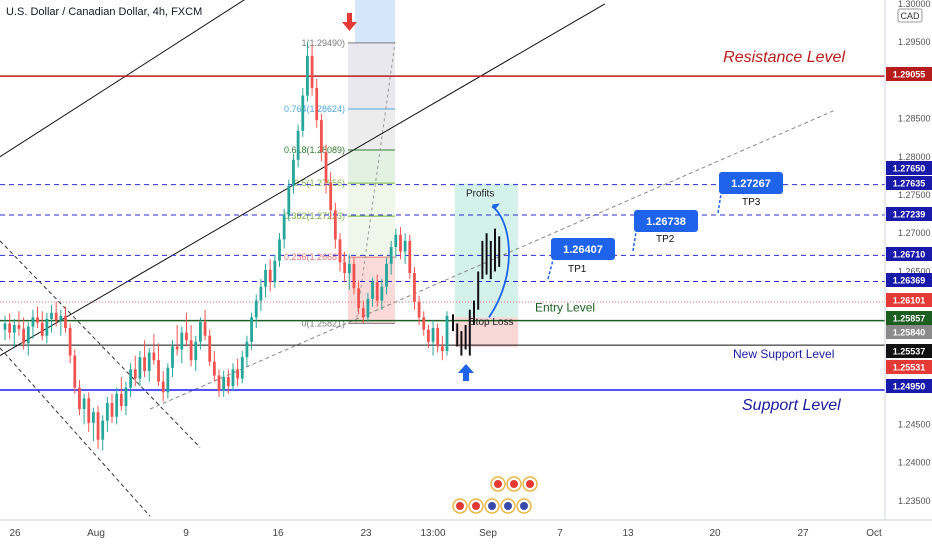 The image size is (932, 550). What do you see at coordinates (432, 533) in the screenshot?
I see `x-tick-label: 13:00` at bounding box center [432, 533].